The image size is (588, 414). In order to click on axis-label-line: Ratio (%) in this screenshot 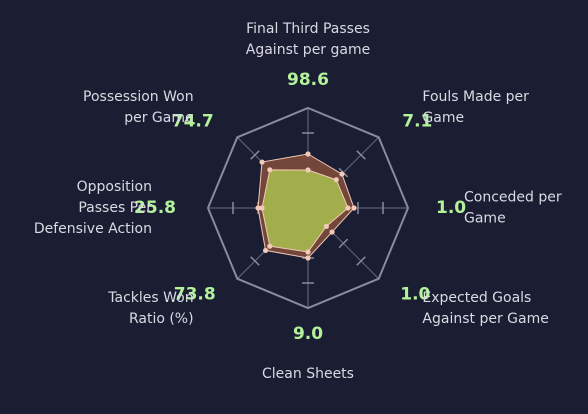, I will do `click(161, 319)`.